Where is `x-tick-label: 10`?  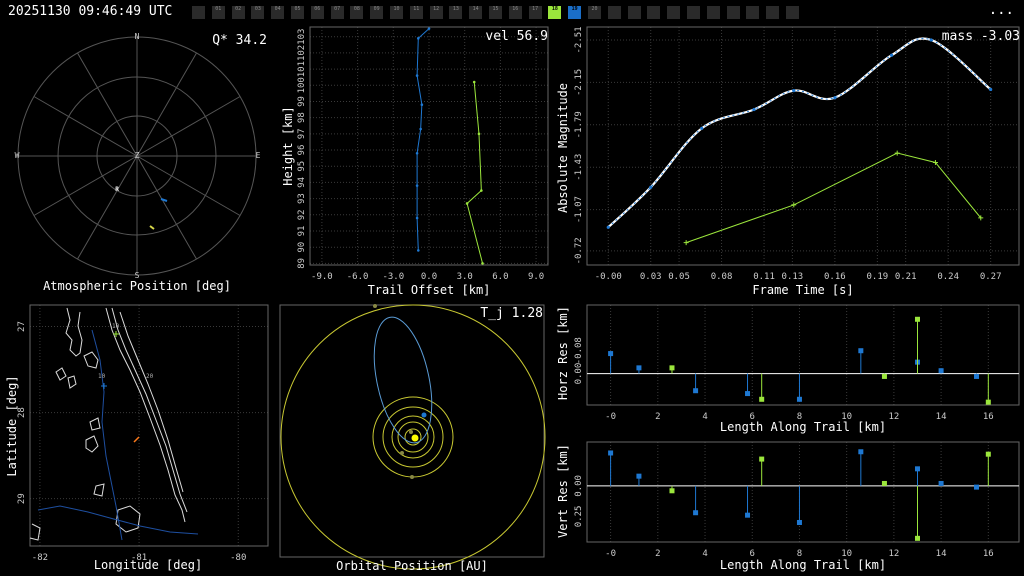 x-tick-label: 10 is located at coordinates (846, 554).